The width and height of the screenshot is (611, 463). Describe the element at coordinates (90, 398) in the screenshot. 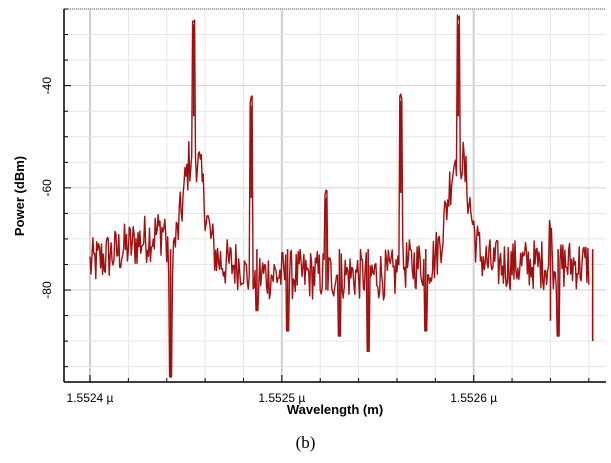

I see `x-tick-label: 1.5524 µ` at that location.